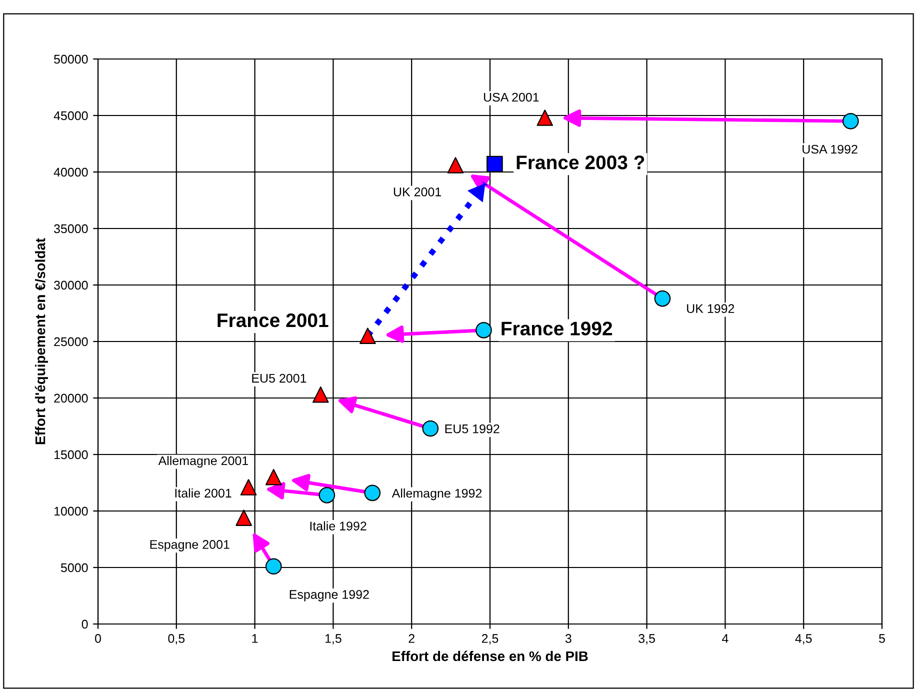 Image resolution: width=917 pixels, height=691 pixels. I want to click on annotation: Allemagne 1992, so click(437, 494).